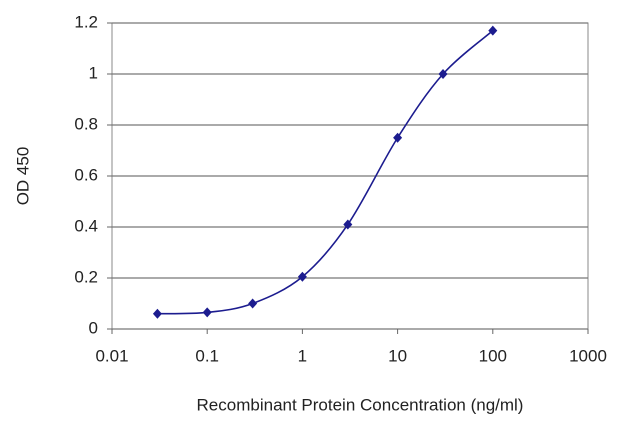  What do you see at coordinates (111, 355) in the screenshot?
I see `x-tick-label: 0.01` at bounding box center [111, 355].